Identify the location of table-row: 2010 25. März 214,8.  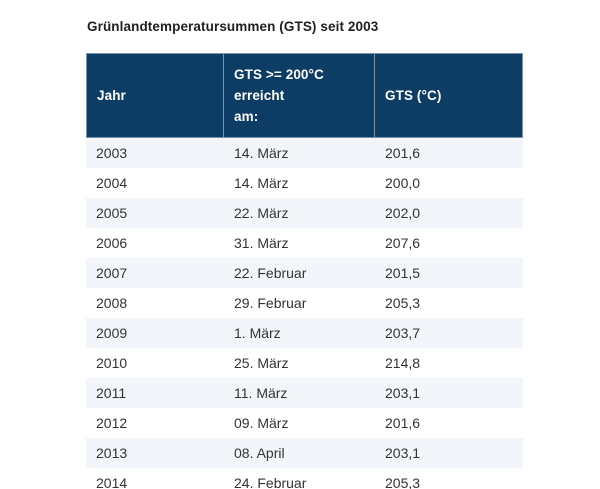
(304, 363).